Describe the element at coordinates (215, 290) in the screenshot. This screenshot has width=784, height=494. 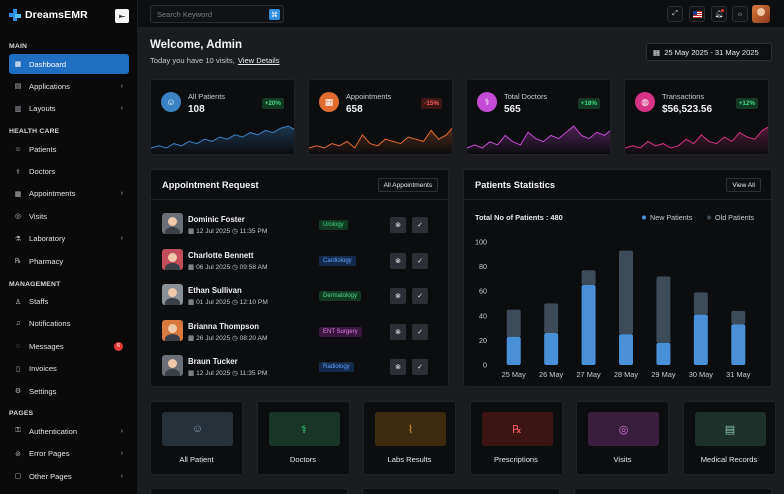
I see `patient-name: Ethan Sullivan` at that location.